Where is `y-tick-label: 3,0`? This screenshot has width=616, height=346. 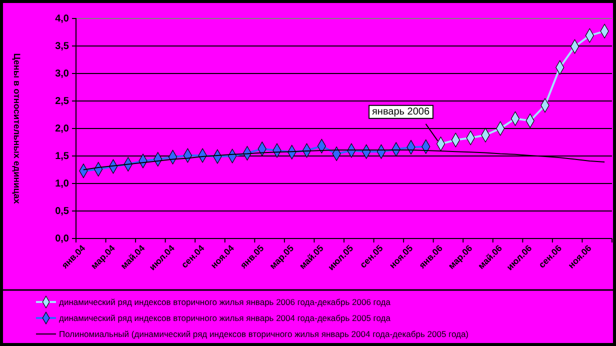 y-tick-label: 3,0 is located at coordinates (62, 74).